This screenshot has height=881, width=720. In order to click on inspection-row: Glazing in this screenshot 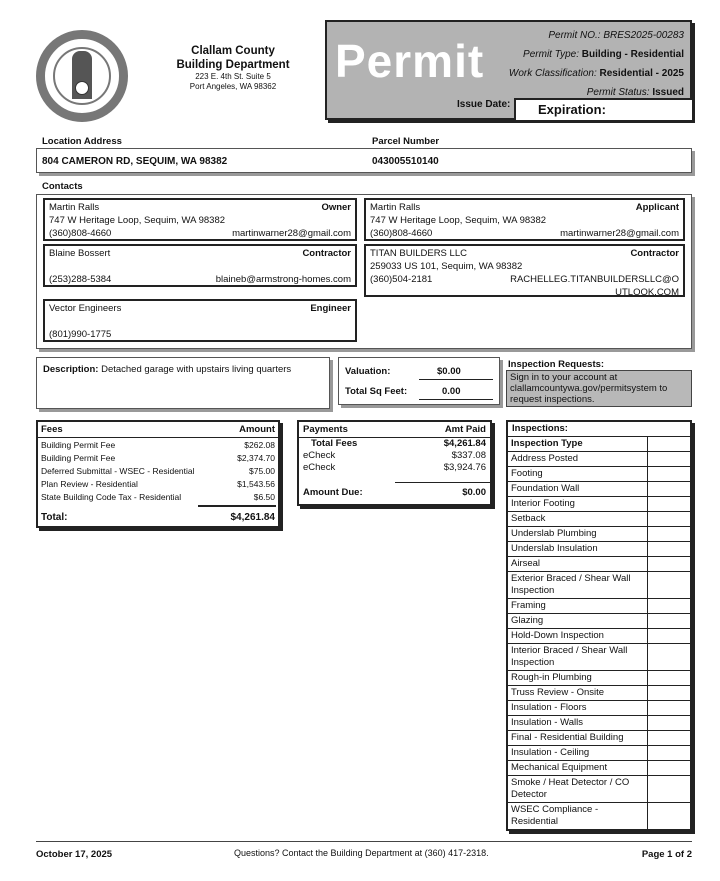, I will do `click(599, 620)`.